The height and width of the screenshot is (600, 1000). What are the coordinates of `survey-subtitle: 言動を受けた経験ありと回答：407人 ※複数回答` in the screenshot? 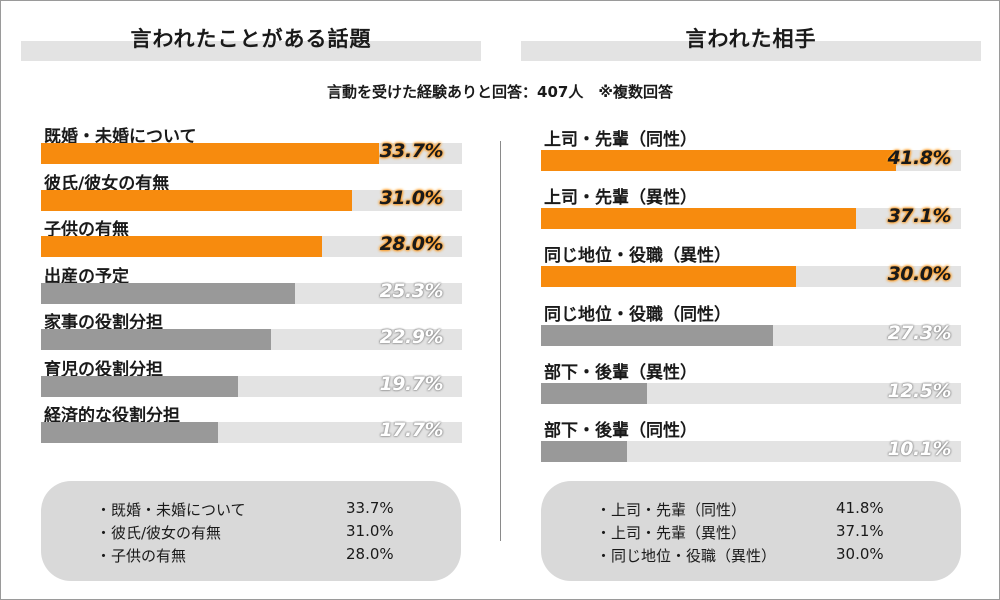 It's located at (500, 92).